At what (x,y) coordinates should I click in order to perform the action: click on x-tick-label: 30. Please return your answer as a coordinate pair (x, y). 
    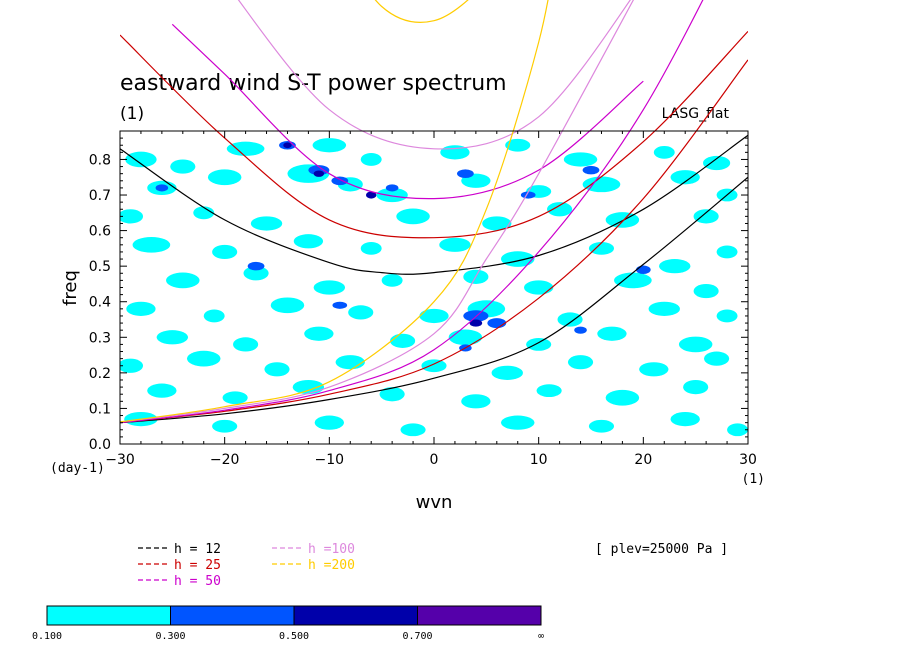
    Looking at the image, I should click on (748, 460).